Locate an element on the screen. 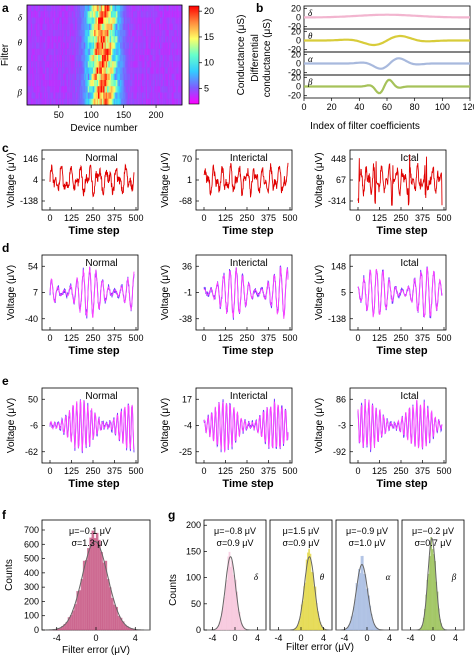  histogram-fit-curve is located at coordinates (367, 597).